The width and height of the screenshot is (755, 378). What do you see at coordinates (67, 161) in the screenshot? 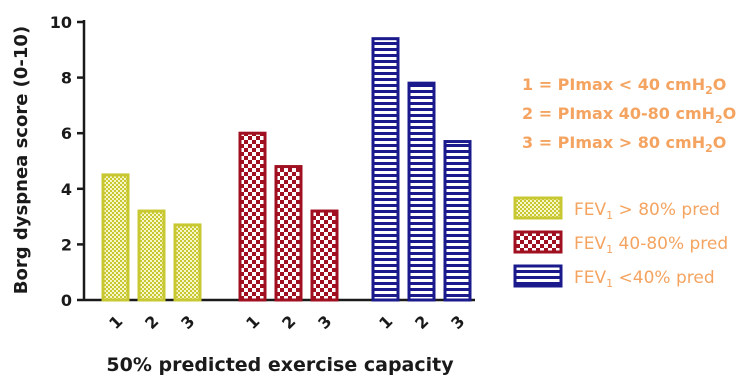
I see `y-ticks: 0 2 4 6 8 10` at bounding box center [67, 161].